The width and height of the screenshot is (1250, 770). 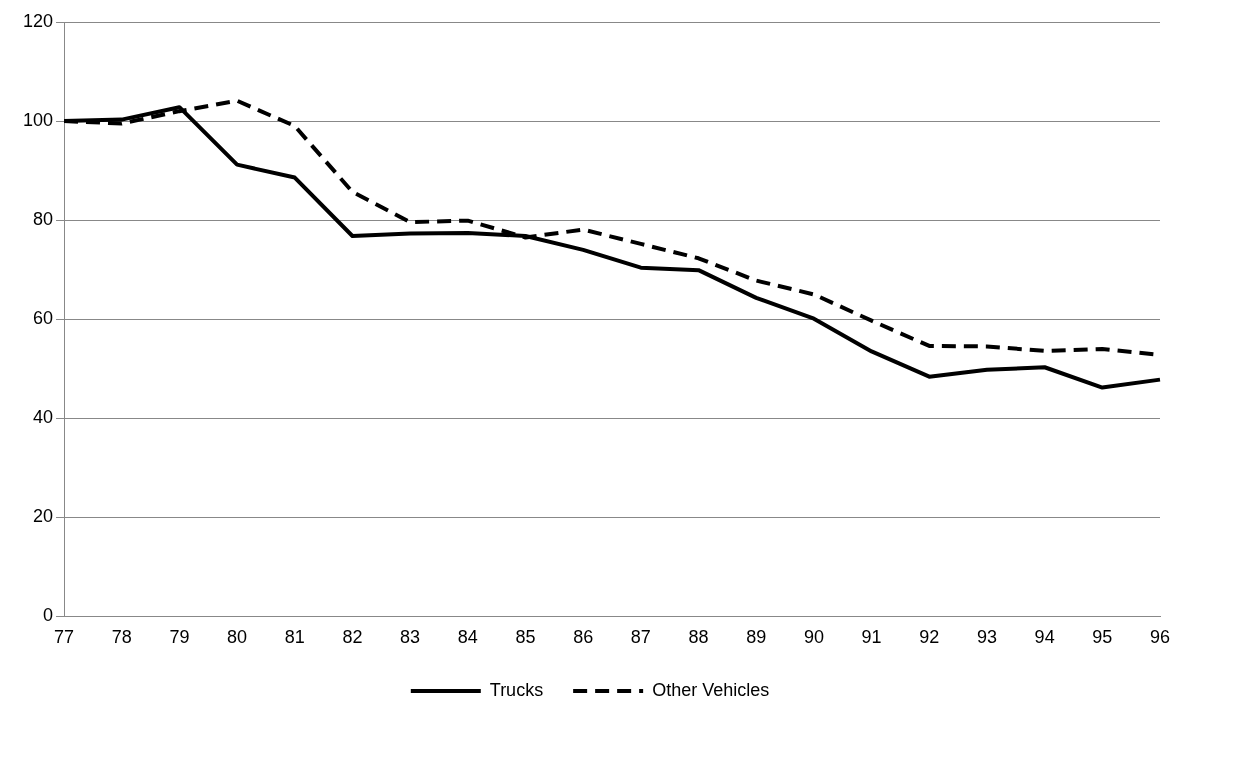 I want to click on x-tick-label: 84, so click(x=467, y=637).